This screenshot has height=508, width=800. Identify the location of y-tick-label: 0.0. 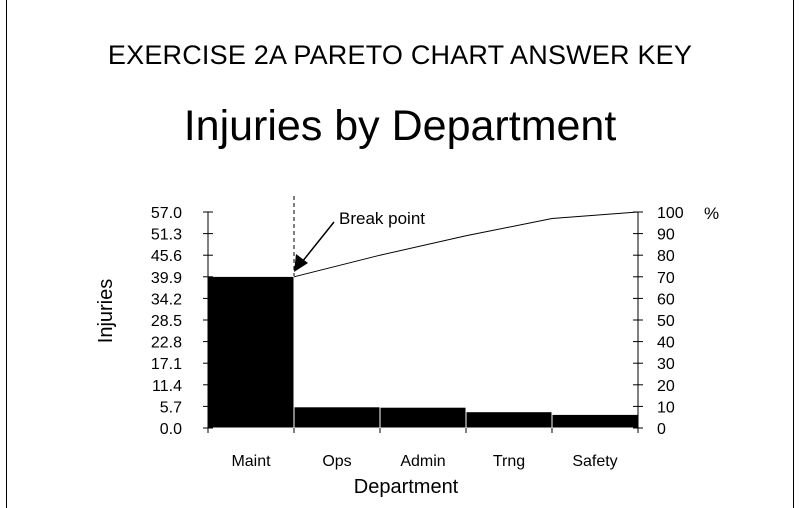
(171, 429).